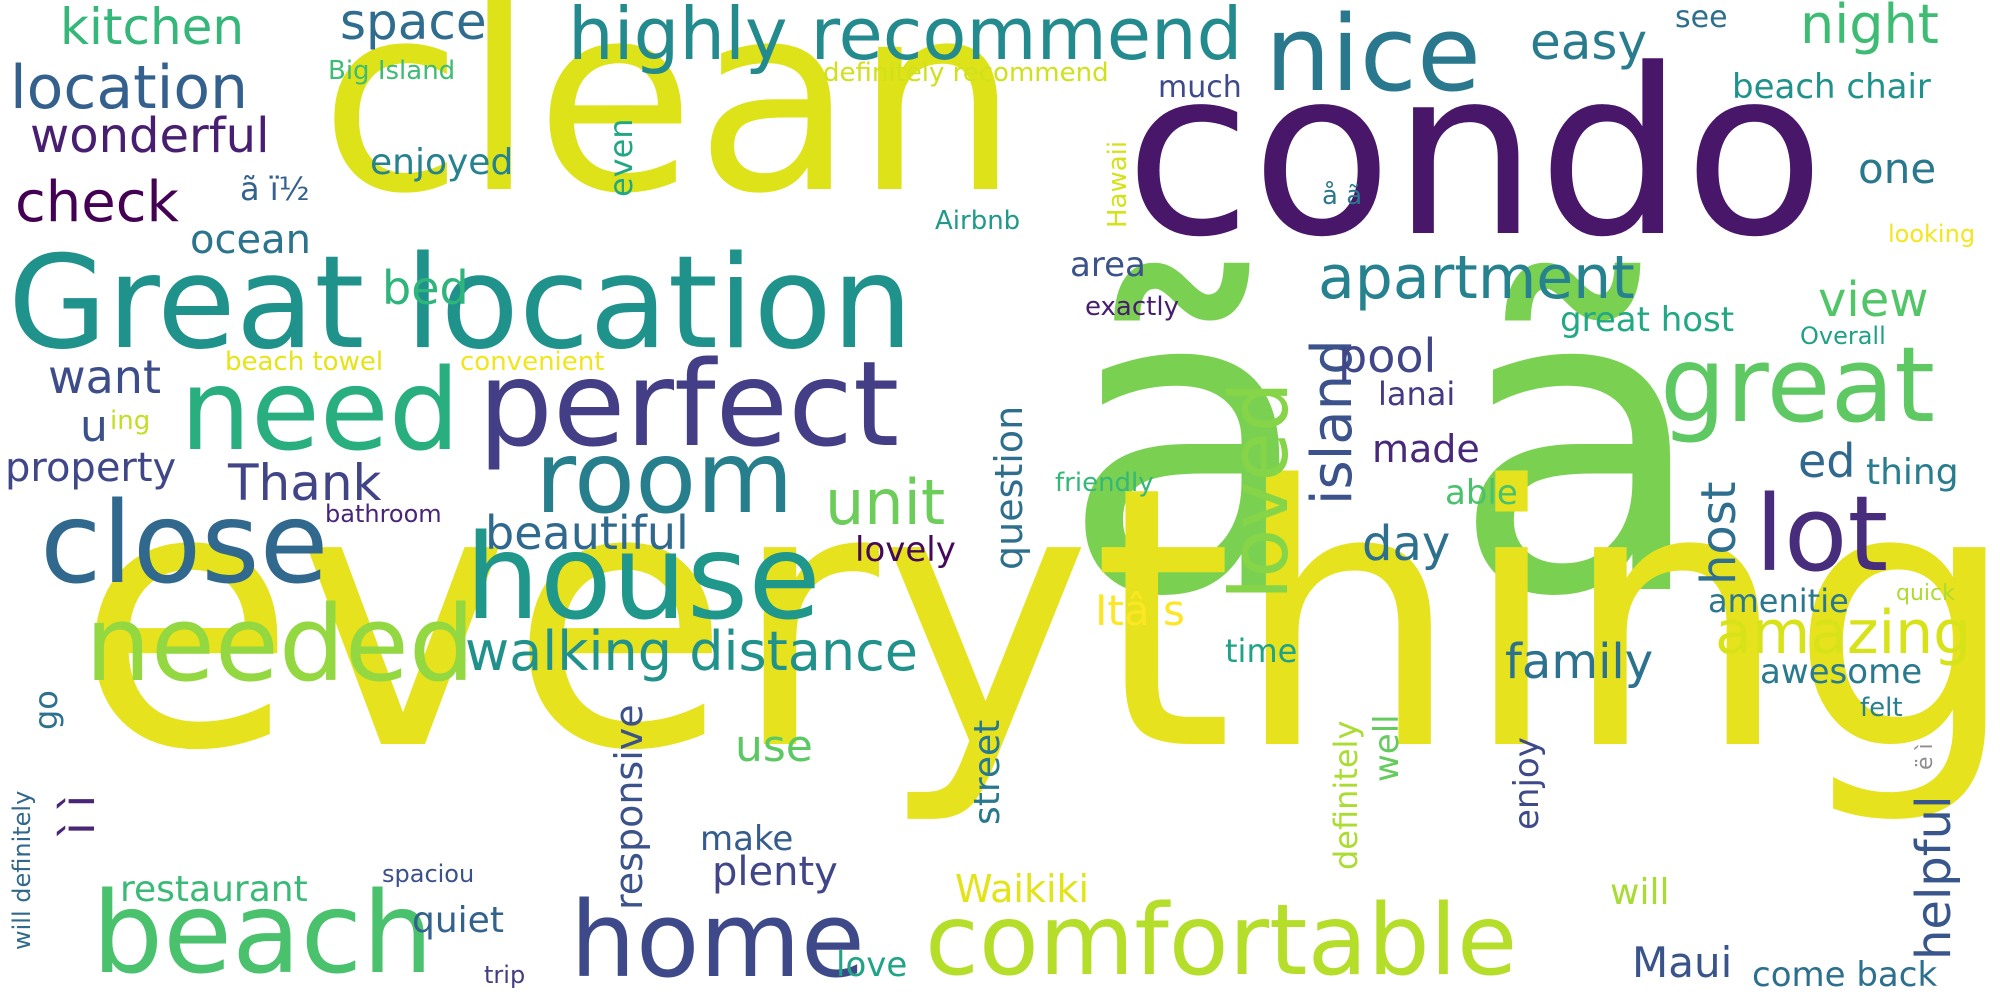 This screenshot has height=1000, width=2000. I want to click on word-needed: needed, so click(280, 644).